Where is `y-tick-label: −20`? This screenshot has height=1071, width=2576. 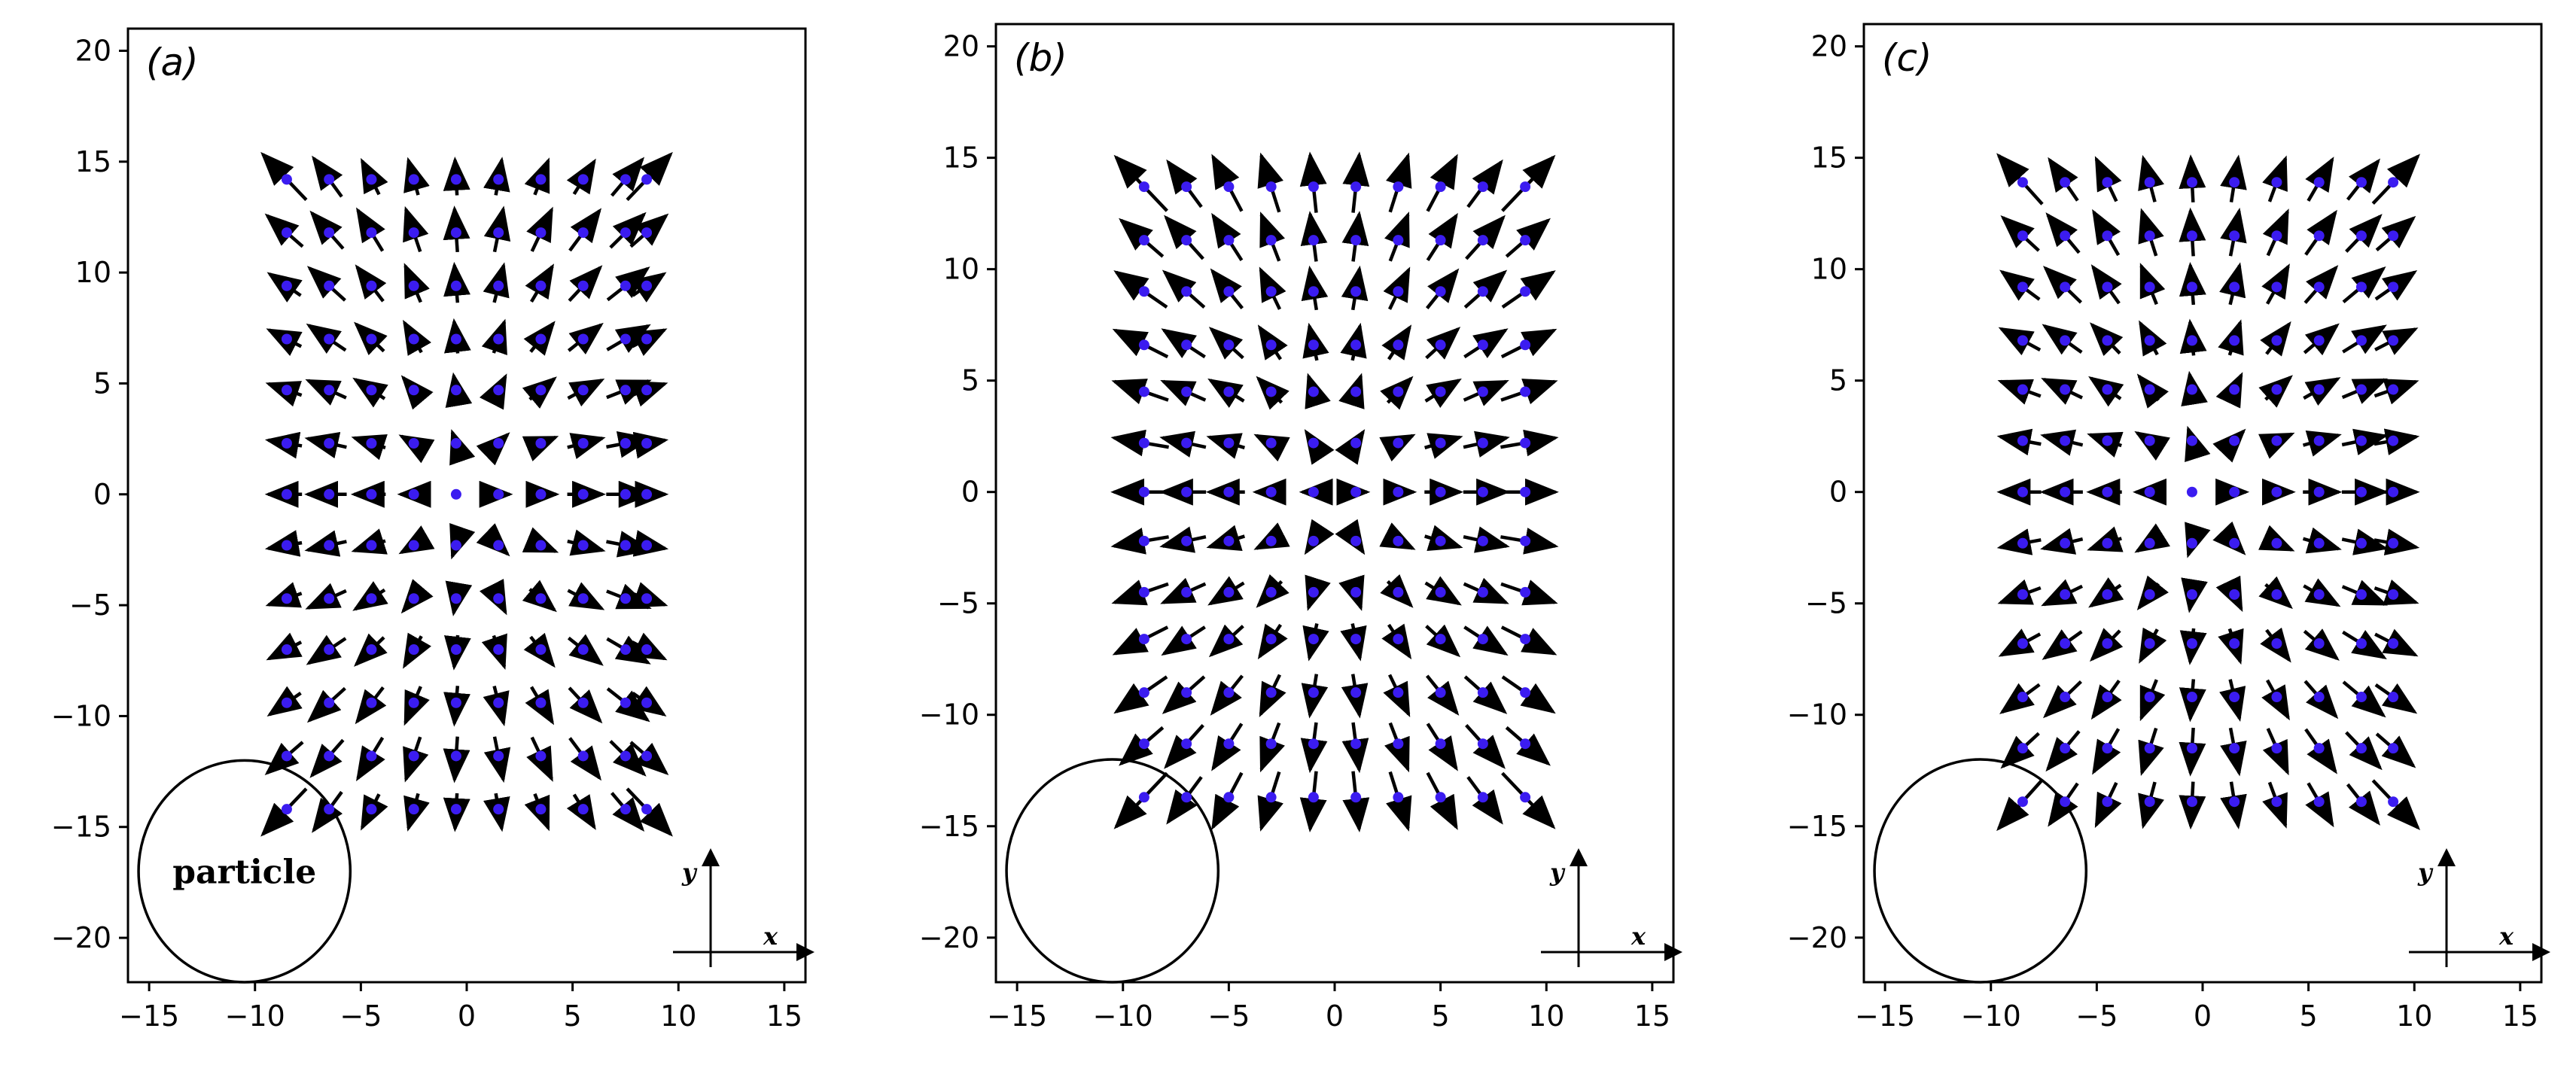
y-tick-label: −20 is located at coordinates (1817, 937).